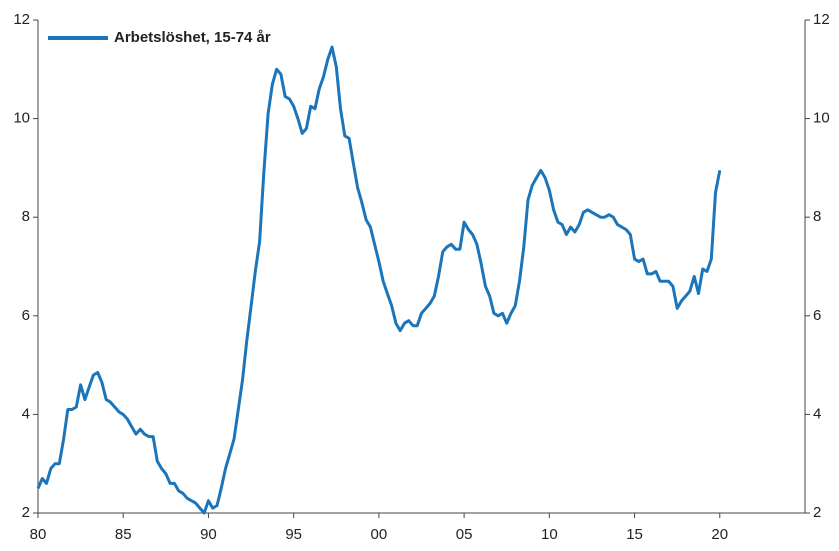 The height and width of the screenshot is (551, 839). Describe the element at coordinates (293, 534) in the screenshot. I see `x-tick-label: 95` at that location.